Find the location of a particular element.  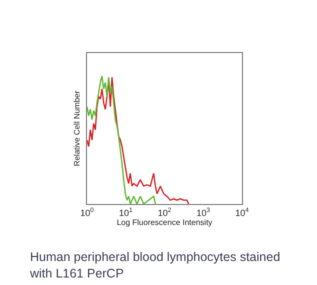

x-tick-label: 10$^{3}$ is located at coordinates (203, 212).